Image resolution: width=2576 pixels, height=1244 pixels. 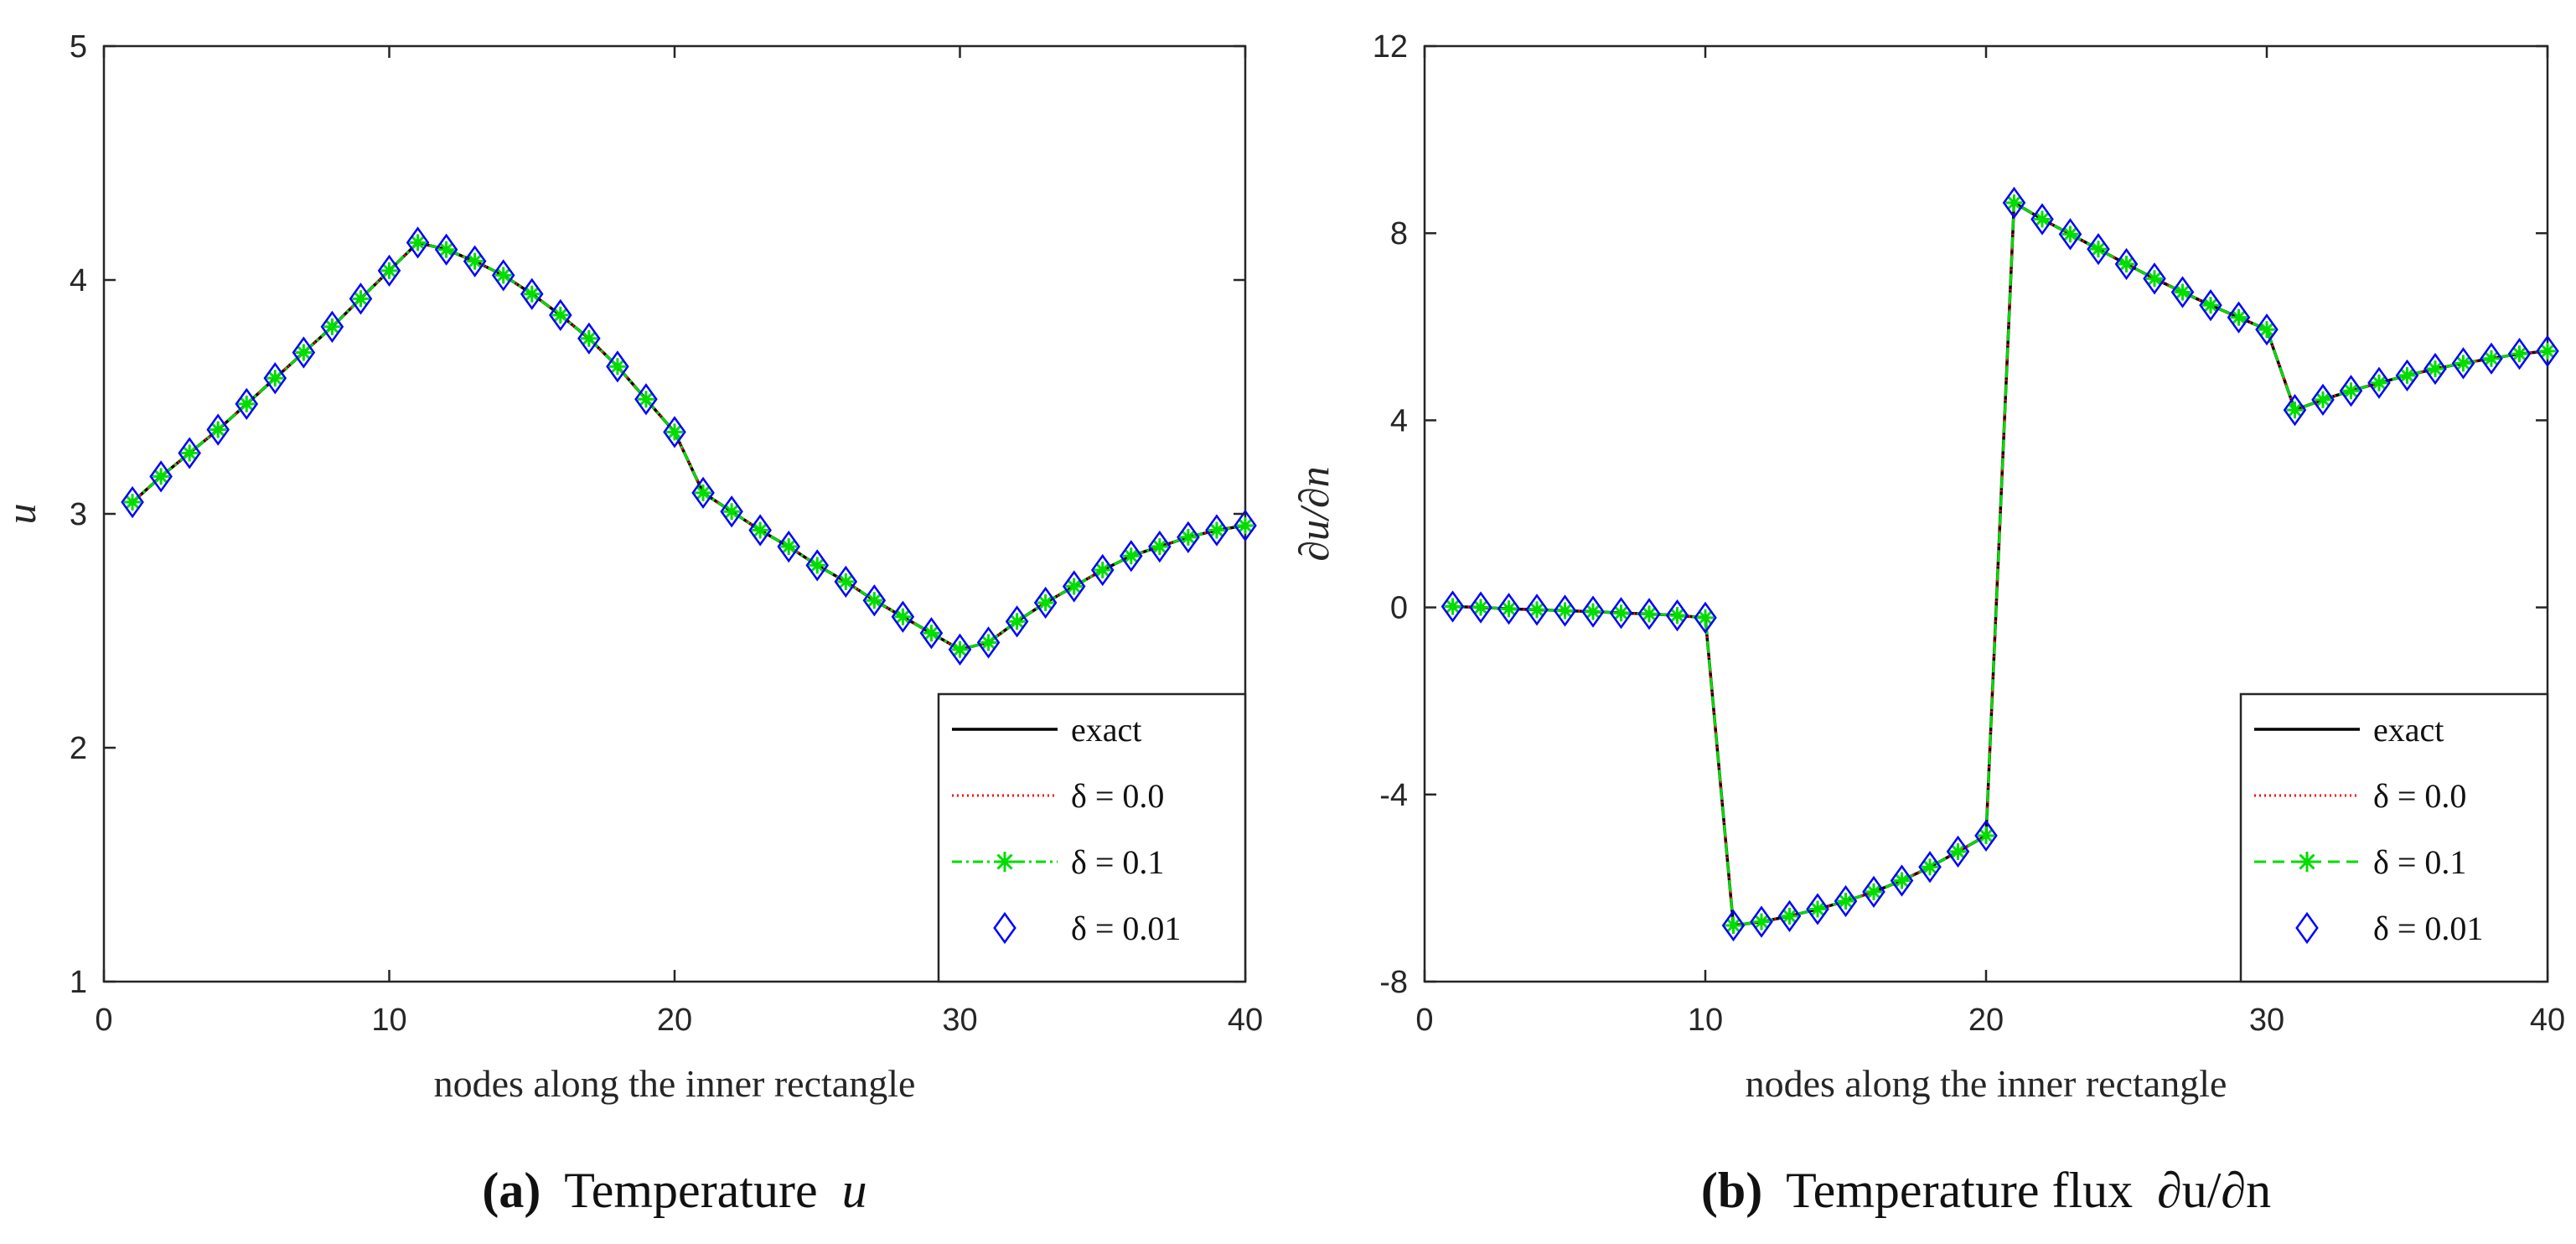 I want to click on caption-letter: (b), so click(x=1731, y=1190).